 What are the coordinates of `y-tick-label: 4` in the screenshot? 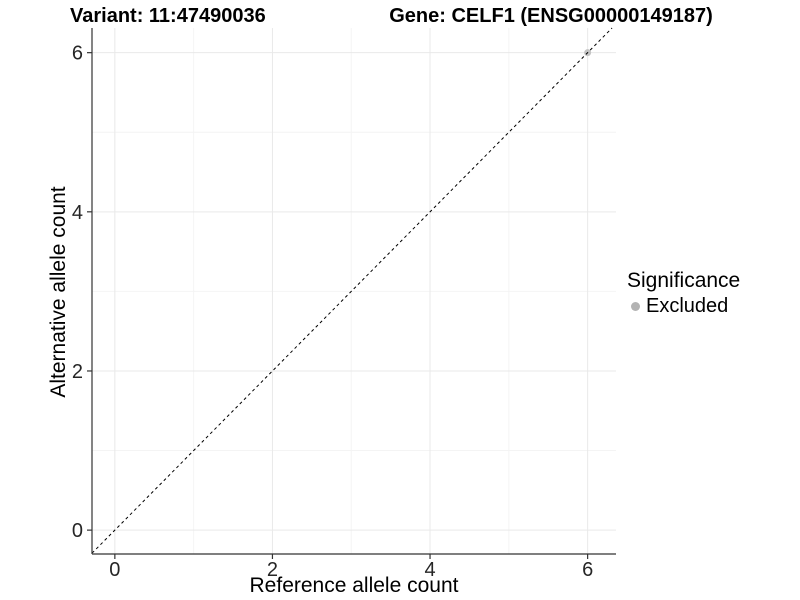 It's located at (77, 213).